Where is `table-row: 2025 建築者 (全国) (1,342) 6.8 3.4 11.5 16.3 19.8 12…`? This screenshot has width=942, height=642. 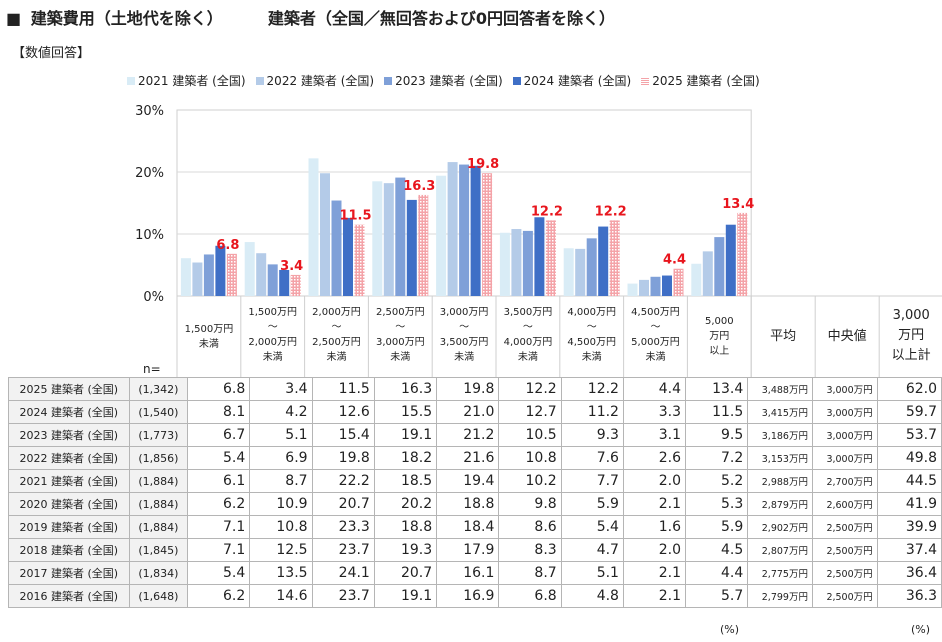 table-row: 2025 建築者 (全国) (1,342) 6.8 3.4 11.5 16.3 19.8 12… is located at coordinates (475, 389).